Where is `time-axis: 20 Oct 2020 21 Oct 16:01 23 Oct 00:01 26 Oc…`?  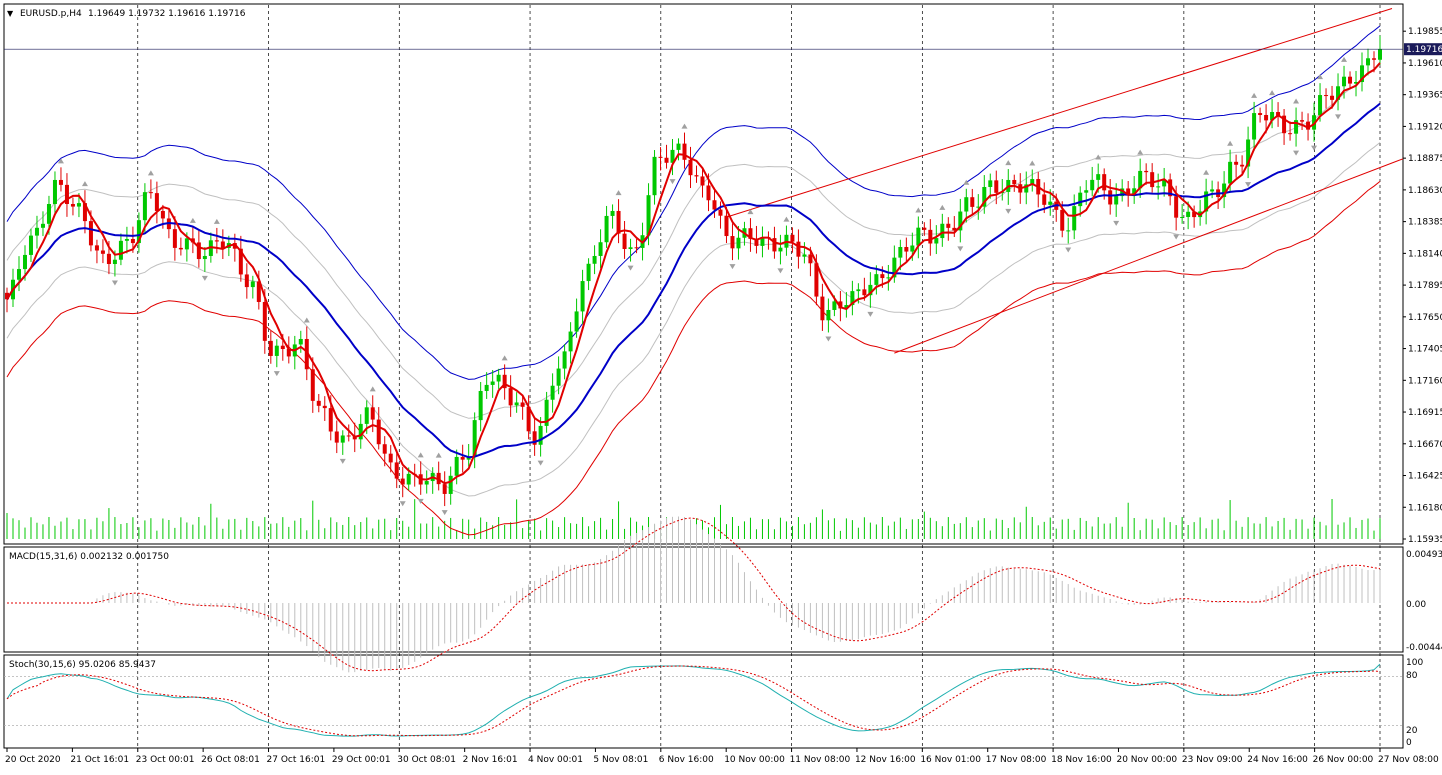
time-axis: 20 Oct 2020 21 Oct 16:01 23 Oct 00:01 26 Oc… is located at coordinates (722, 756).